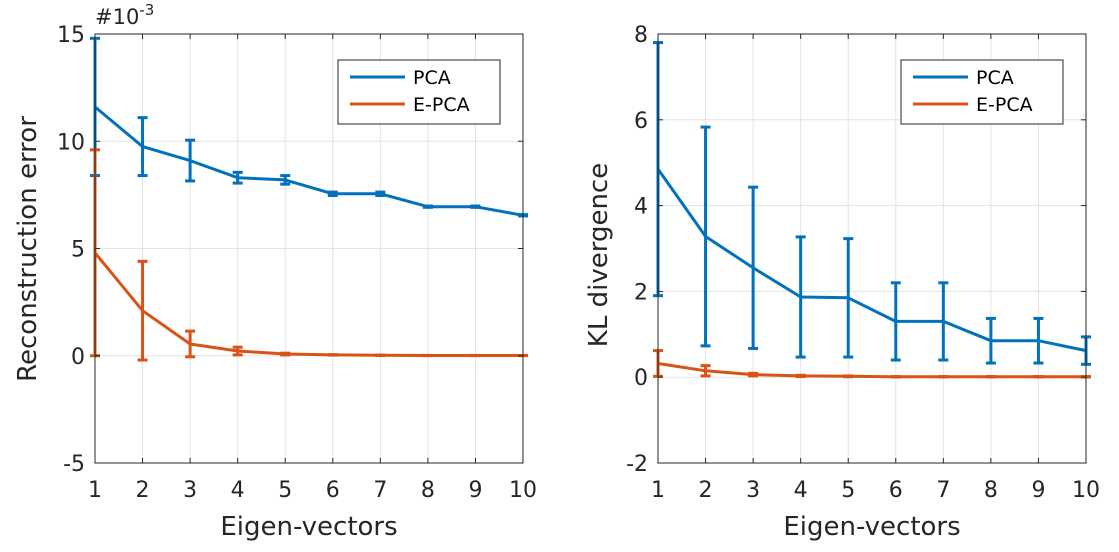 This screenshot has height=552, width=1119. I want to click on y-axis-label: KL divergence, so click(599, 255).